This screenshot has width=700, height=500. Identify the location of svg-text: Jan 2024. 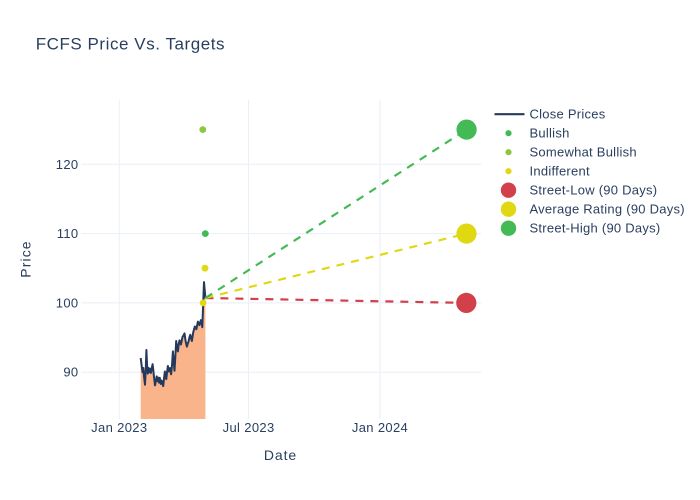
(380, 427).